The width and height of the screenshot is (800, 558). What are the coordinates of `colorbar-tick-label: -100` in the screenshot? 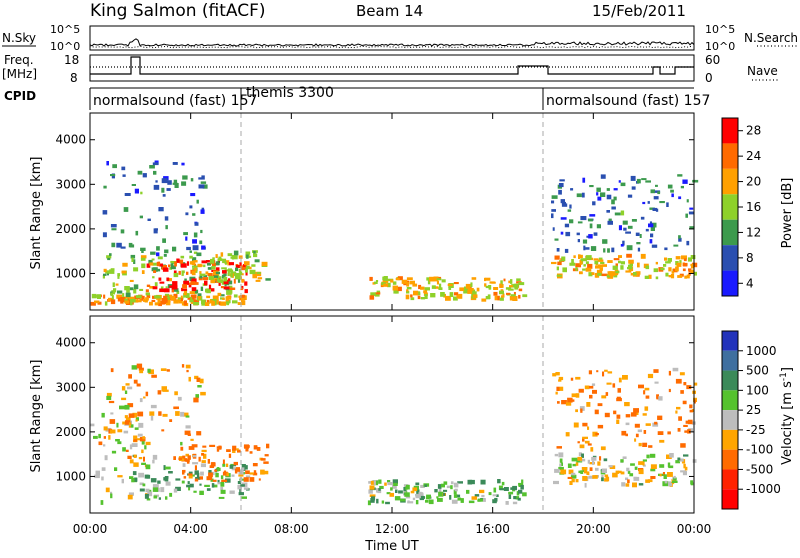 It's located at (759, 450).